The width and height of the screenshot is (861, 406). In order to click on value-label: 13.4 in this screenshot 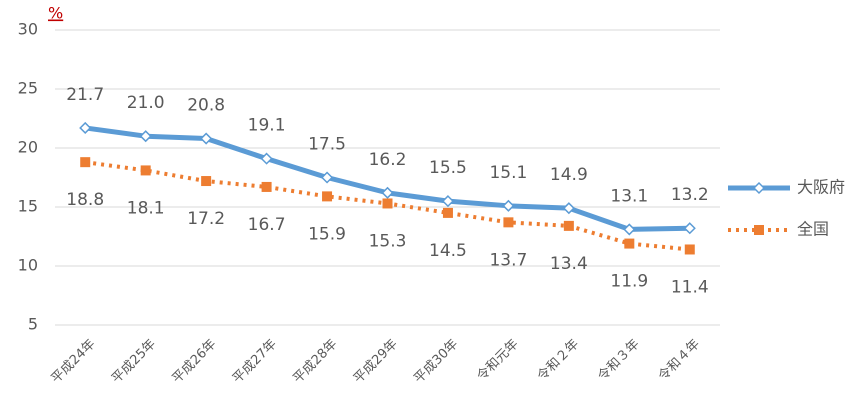, I will do `click(569, 264)`.